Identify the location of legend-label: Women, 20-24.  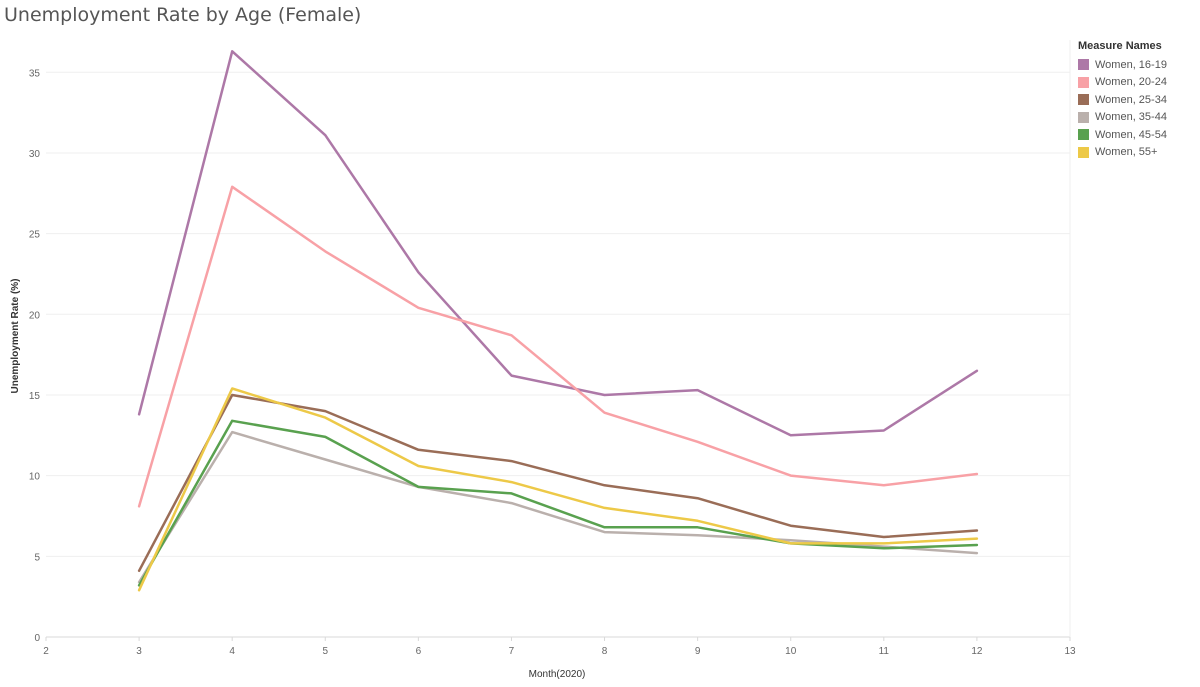
(1131, 82).